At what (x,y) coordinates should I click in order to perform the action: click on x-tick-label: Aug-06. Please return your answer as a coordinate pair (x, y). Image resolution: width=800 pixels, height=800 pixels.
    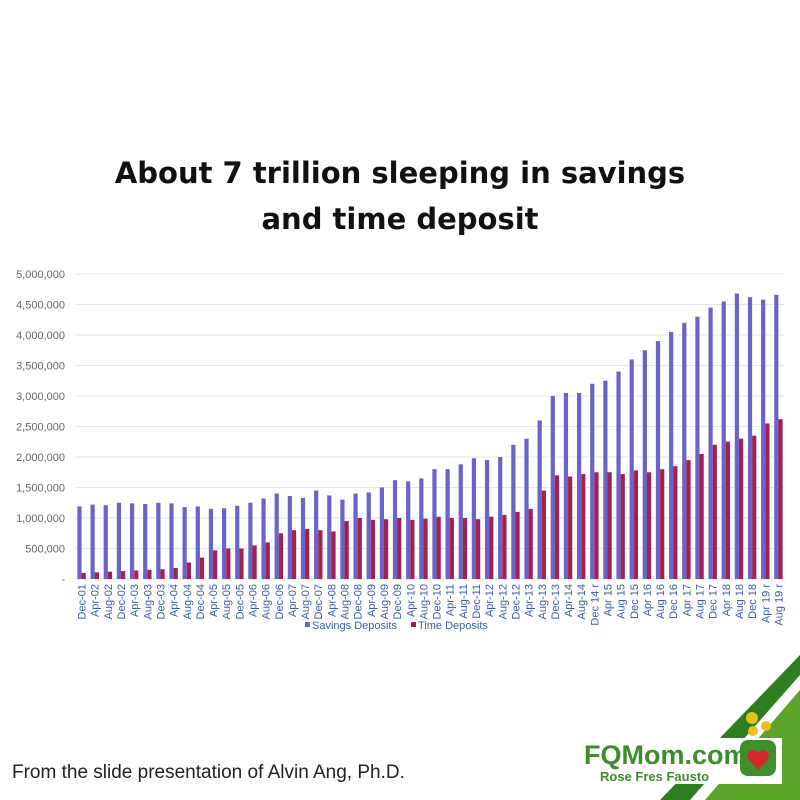
    Looking at the image, I should click on (267, 601).